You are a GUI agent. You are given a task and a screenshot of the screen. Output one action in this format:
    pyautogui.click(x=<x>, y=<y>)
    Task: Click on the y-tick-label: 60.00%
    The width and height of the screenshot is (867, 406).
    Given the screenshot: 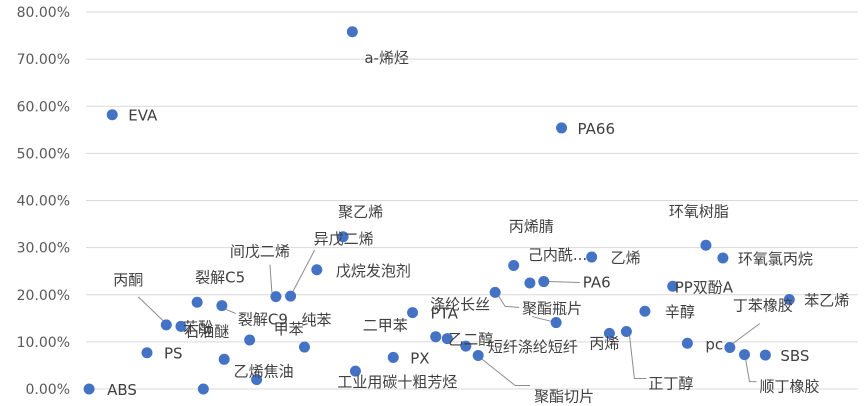 What is the action you would take?
    pyautogui.click(x=43, y=107)
    